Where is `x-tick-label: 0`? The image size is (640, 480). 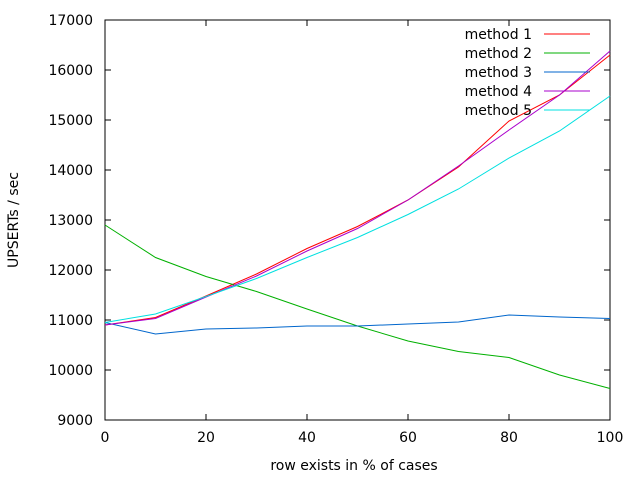
x-tick-label: 0 is located at coordinates (105, 438).